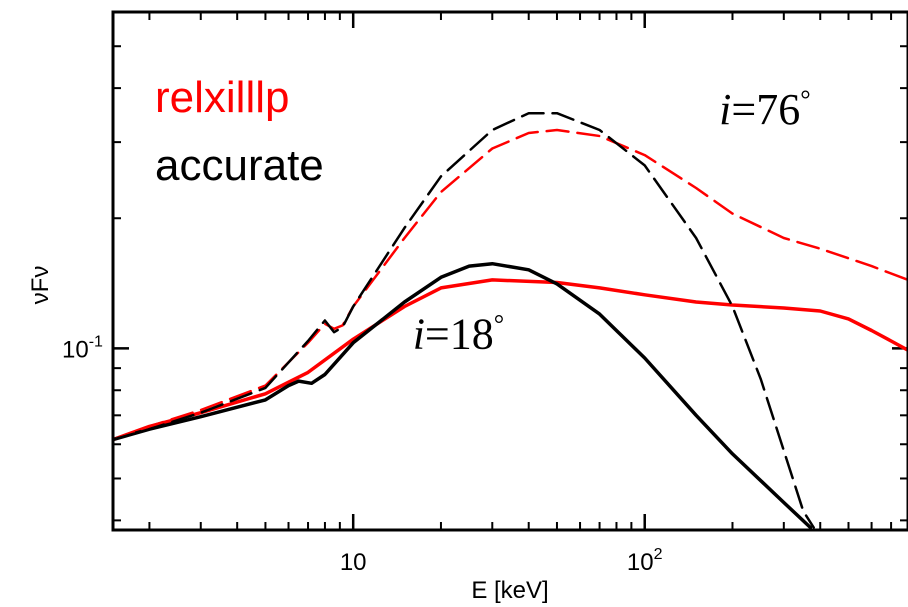  Describe the element at coordinates (458, 333) in the screenshot. I see `annotation-inclination-1: i=18°` at that location.